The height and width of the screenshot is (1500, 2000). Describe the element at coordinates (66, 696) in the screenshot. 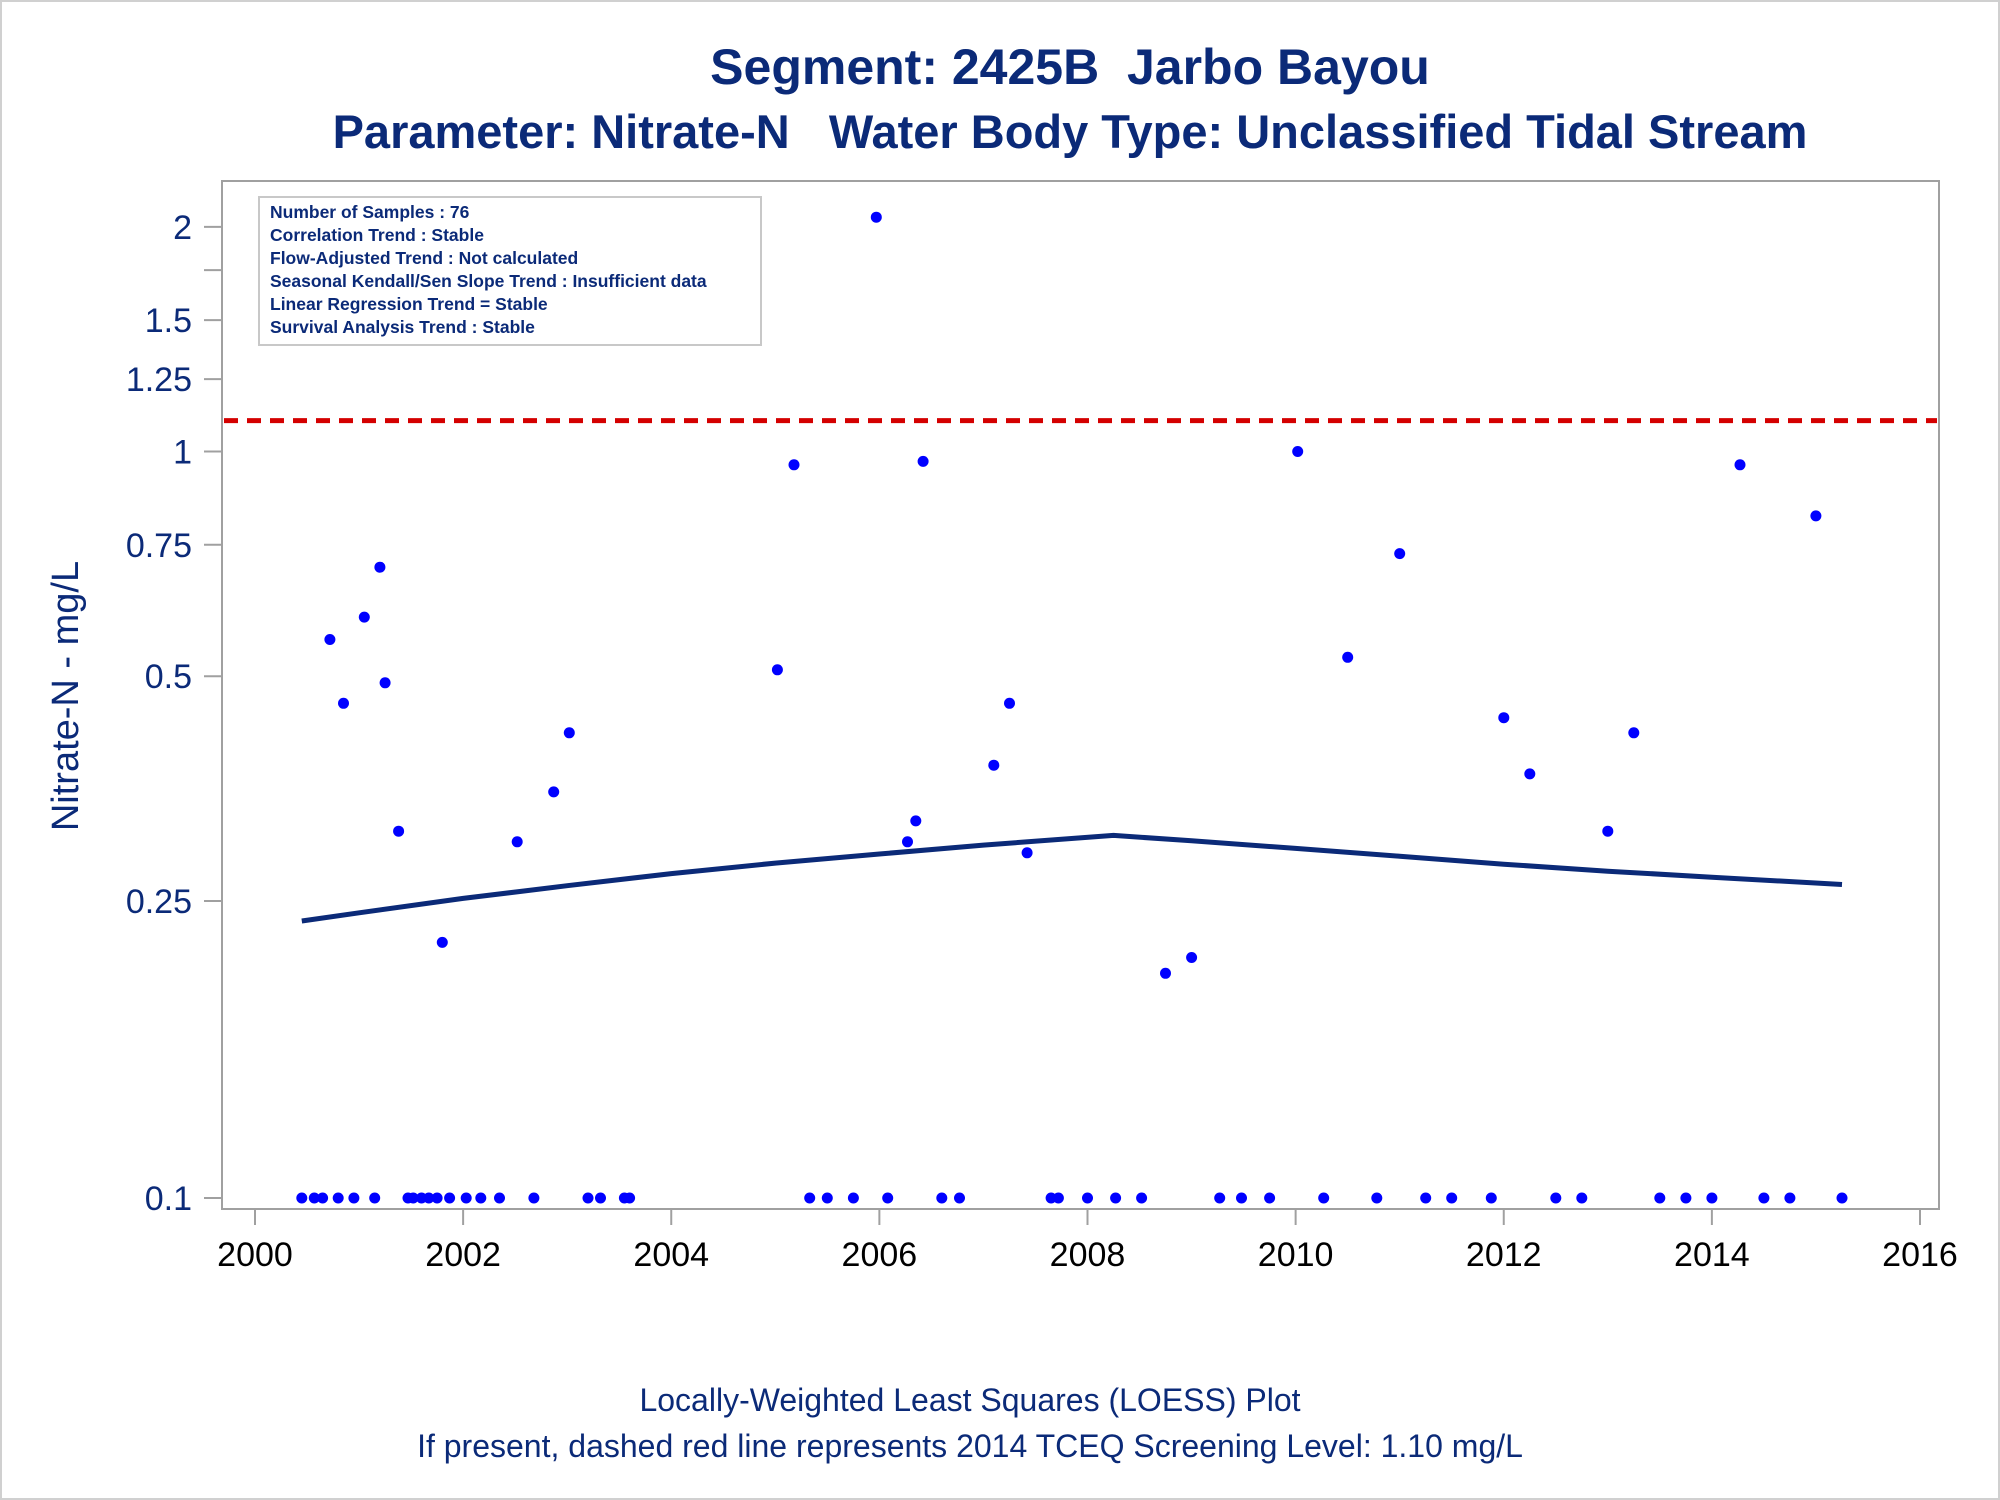

I see `y-axis-label: Nitrate-N - mg/L` at that location.